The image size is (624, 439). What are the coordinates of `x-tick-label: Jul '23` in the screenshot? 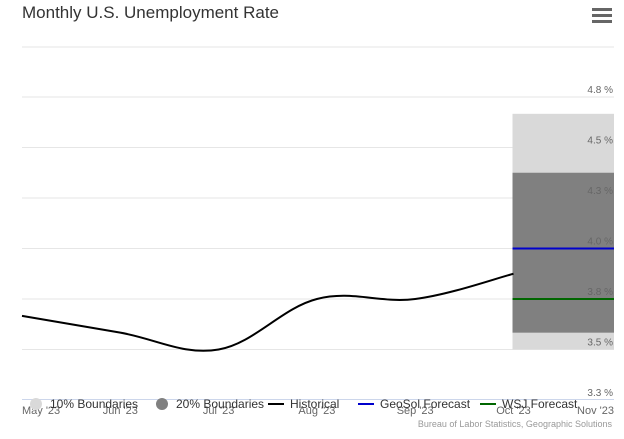 It's located at (218, 411).